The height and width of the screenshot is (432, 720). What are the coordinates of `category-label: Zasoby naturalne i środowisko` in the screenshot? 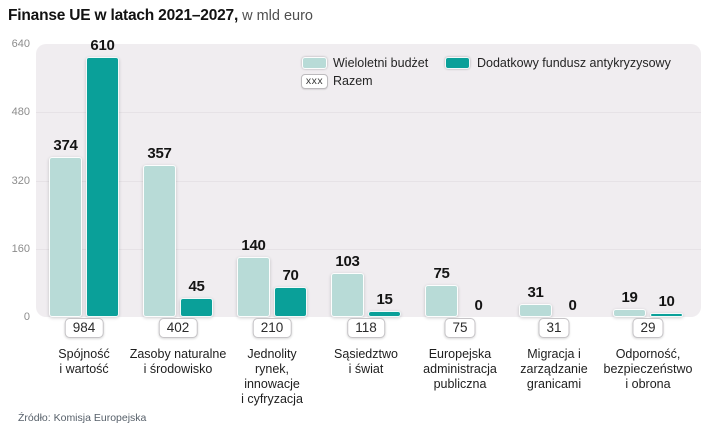 It's located at (178, 361).